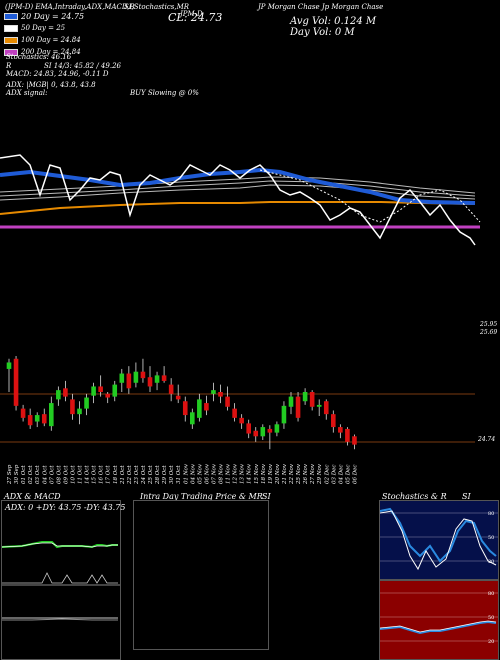  I want to click on adx-signal-line, so click(60, 578).